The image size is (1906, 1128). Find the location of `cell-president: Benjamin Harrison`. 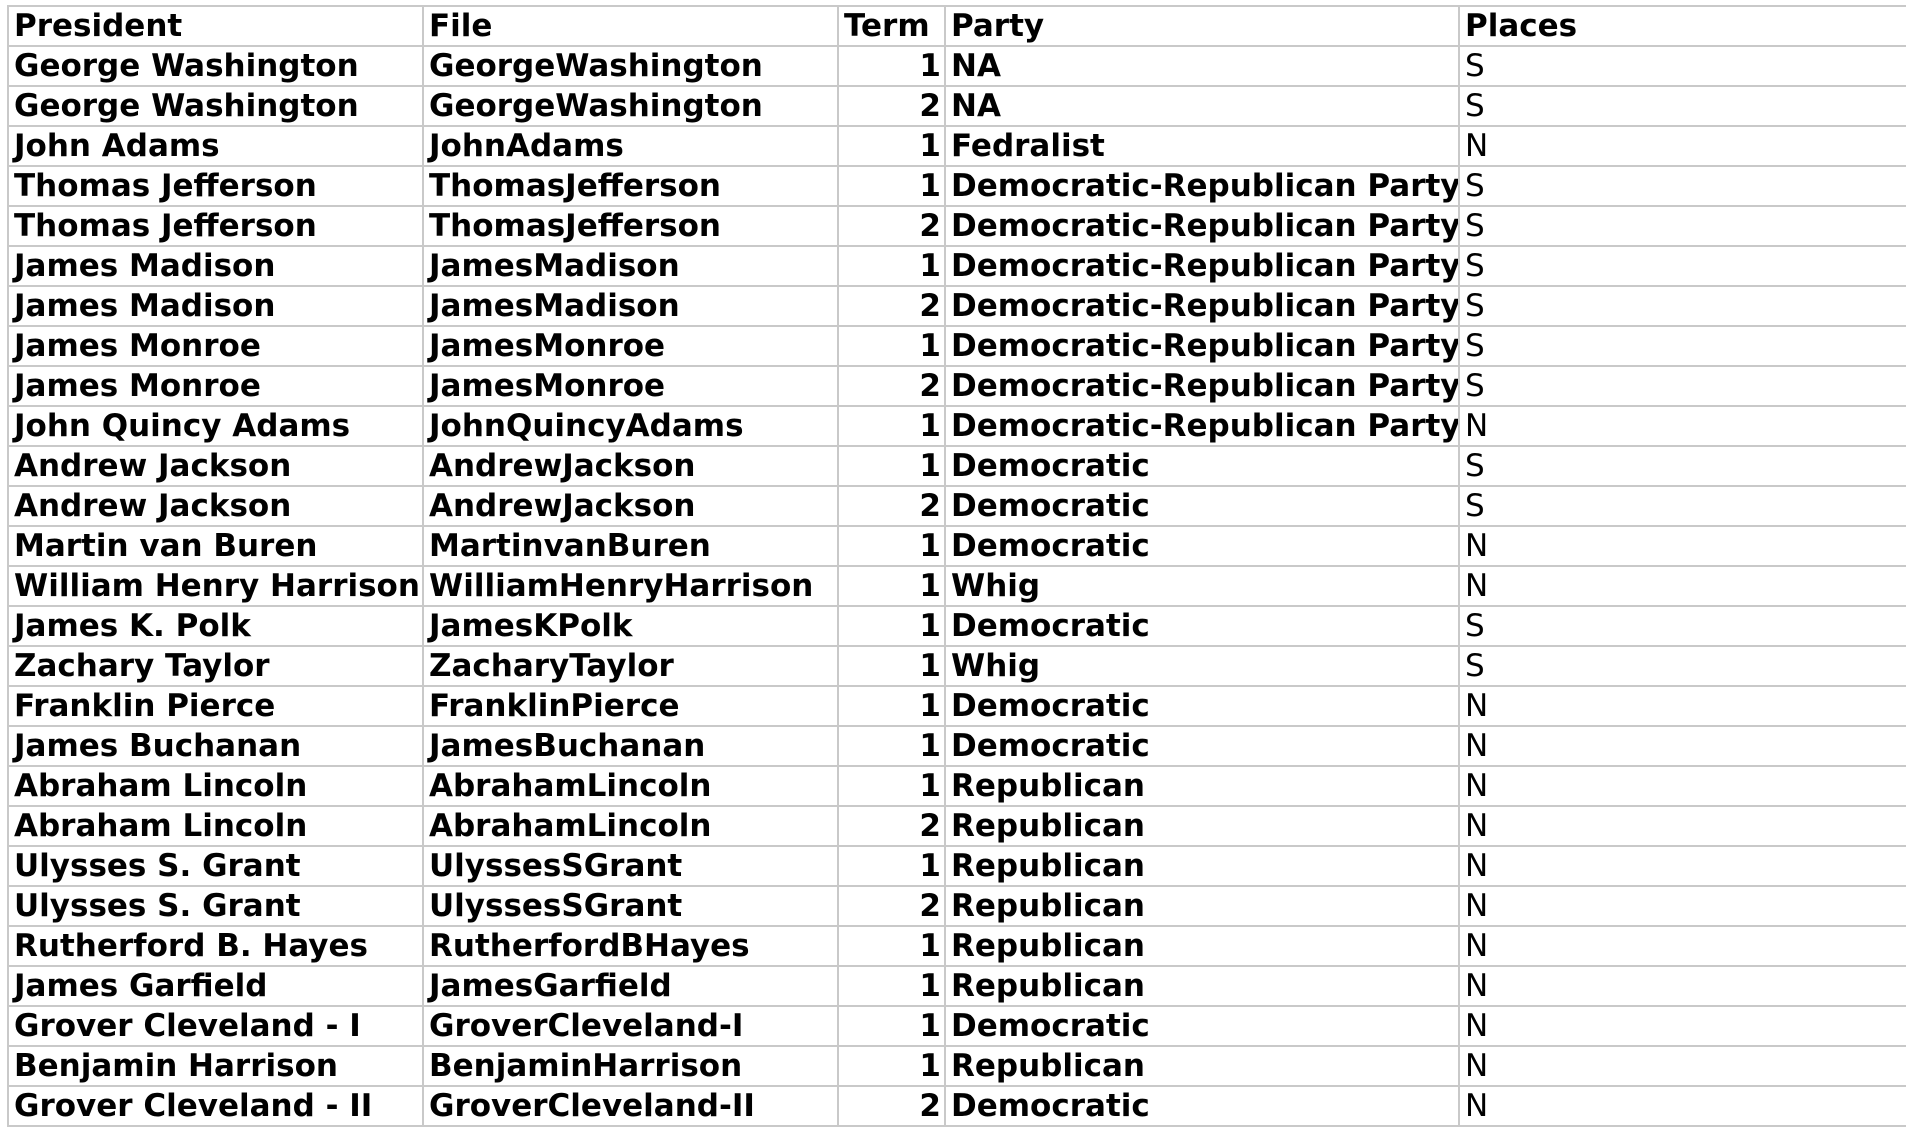

cell-president: Benjamin Harrison is located at coordinates (215, 1066).